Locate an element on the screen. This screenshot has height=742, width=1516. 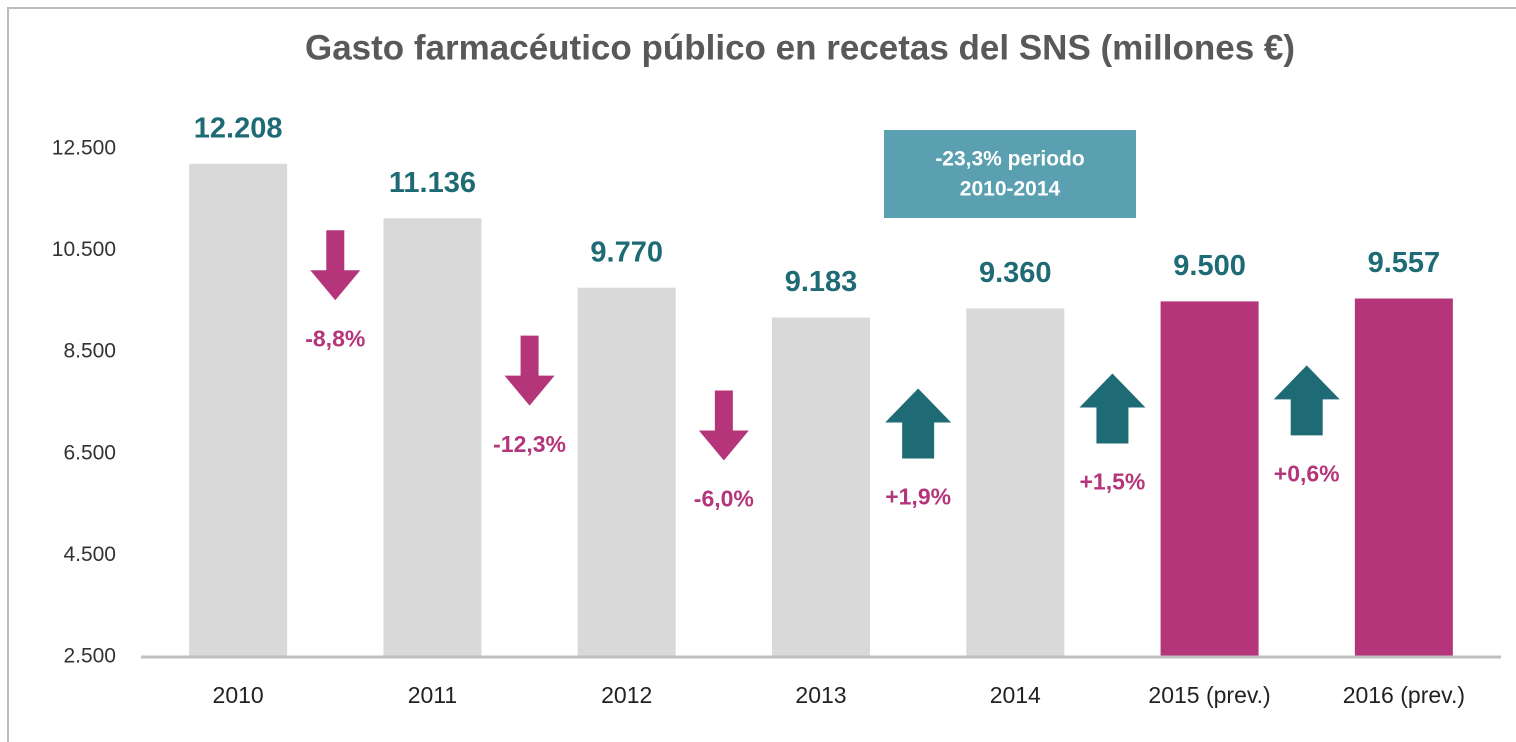
value-label: 12.208 is located at coordinates (238, 128).